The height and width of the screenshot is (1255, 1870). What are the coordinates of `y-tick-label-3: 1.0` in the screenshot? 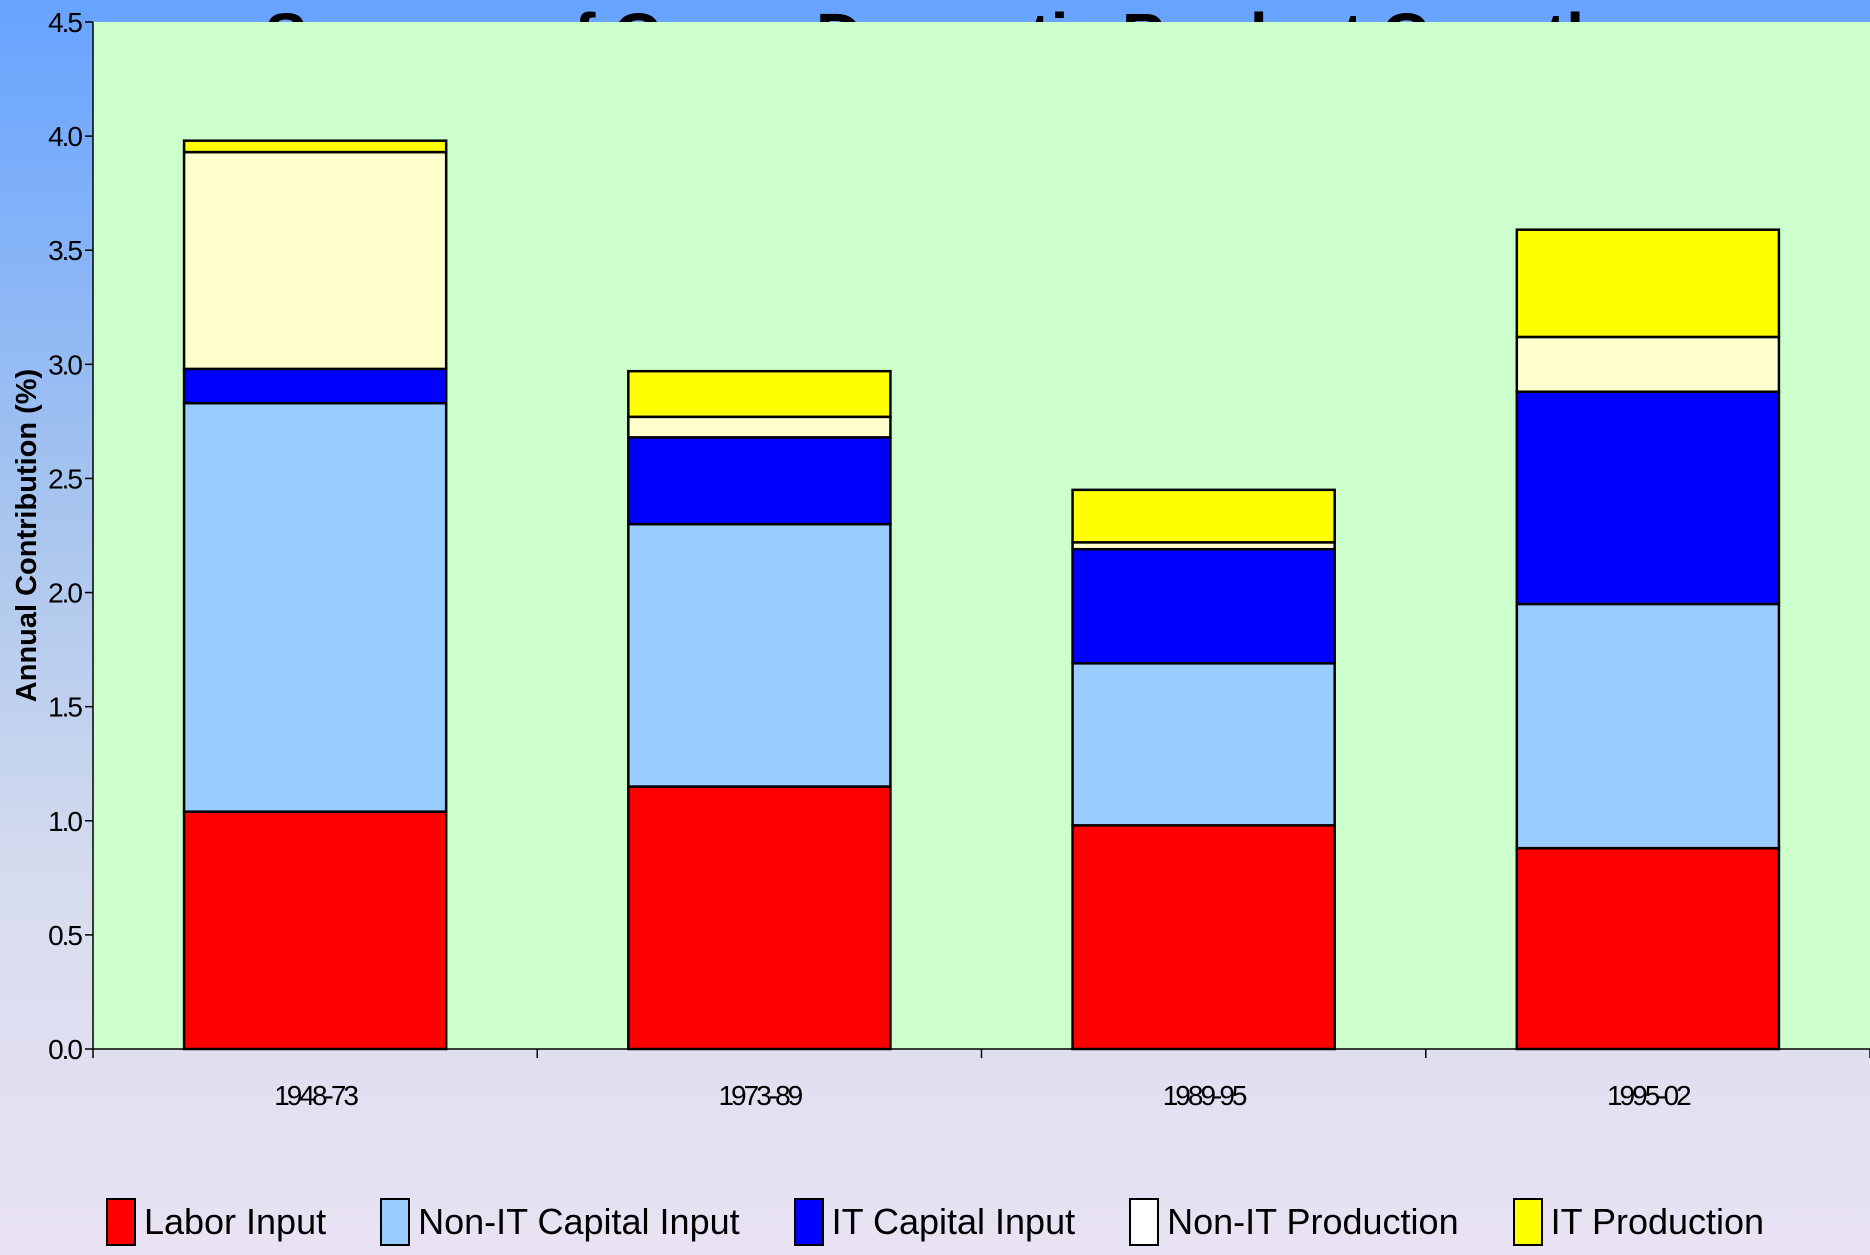 It's located at (65, 821).